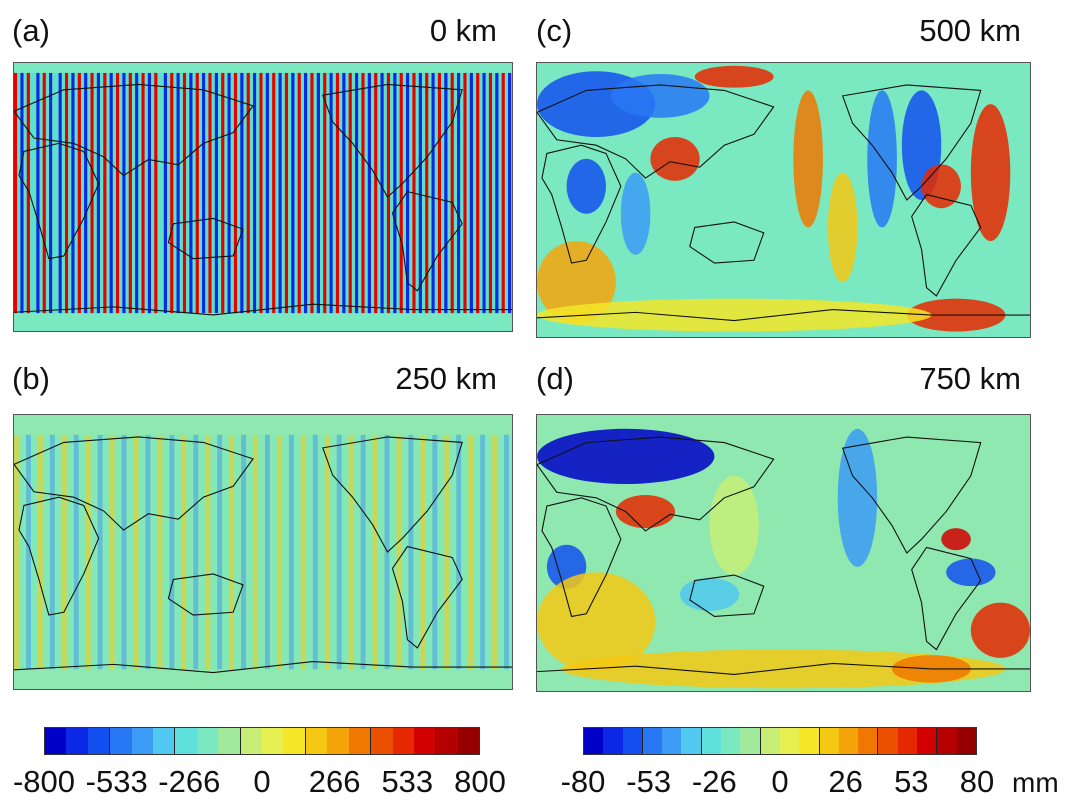 The image size is (1075, 807). I want to click on colorbar-right-tick: 26, so click(845, 781).